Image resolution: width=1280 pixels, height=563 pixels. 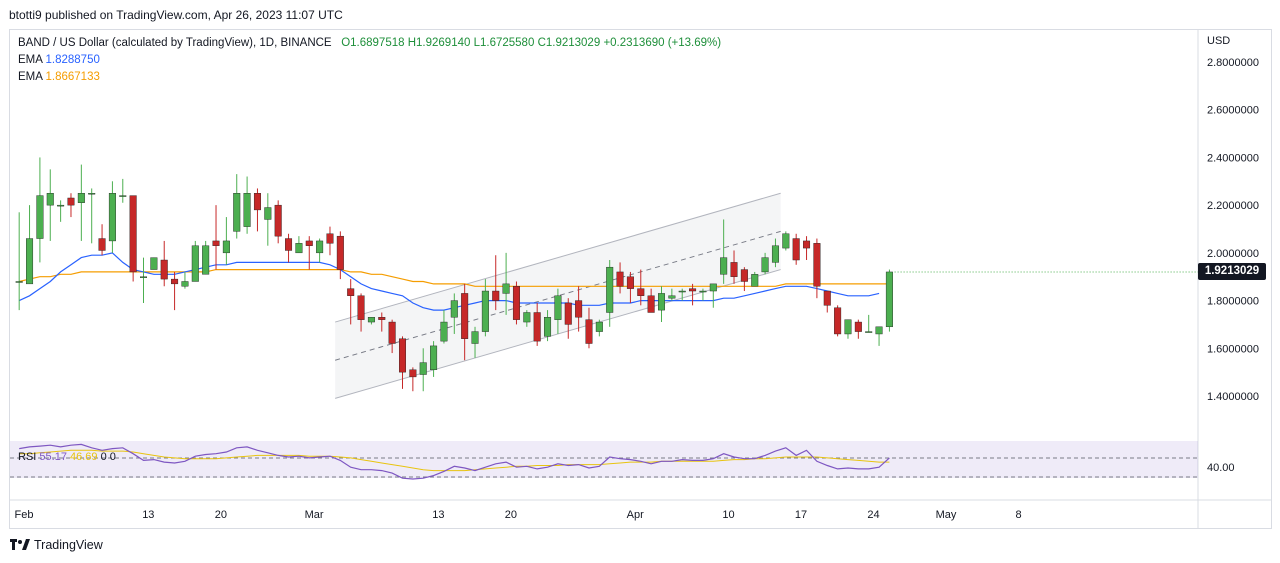 I want to click on rsi-ma-line, so click(x=454, y=460).